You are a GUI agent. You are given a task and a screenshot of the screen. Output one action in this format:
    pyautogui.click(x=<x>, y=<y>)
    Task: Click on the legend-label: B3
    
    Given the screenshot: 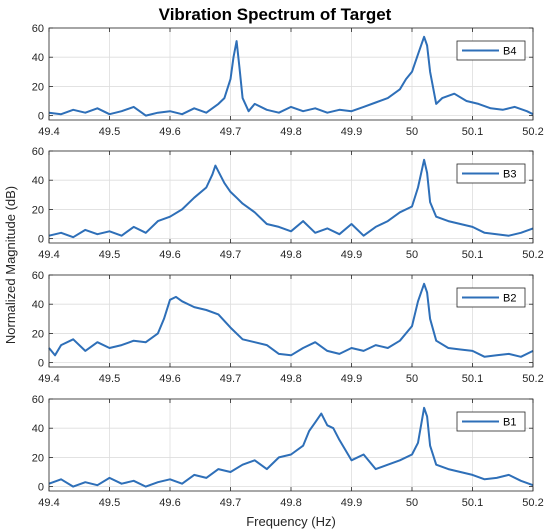 What is the action you would take?
    pyautogui.click(x=509, y=175)
    